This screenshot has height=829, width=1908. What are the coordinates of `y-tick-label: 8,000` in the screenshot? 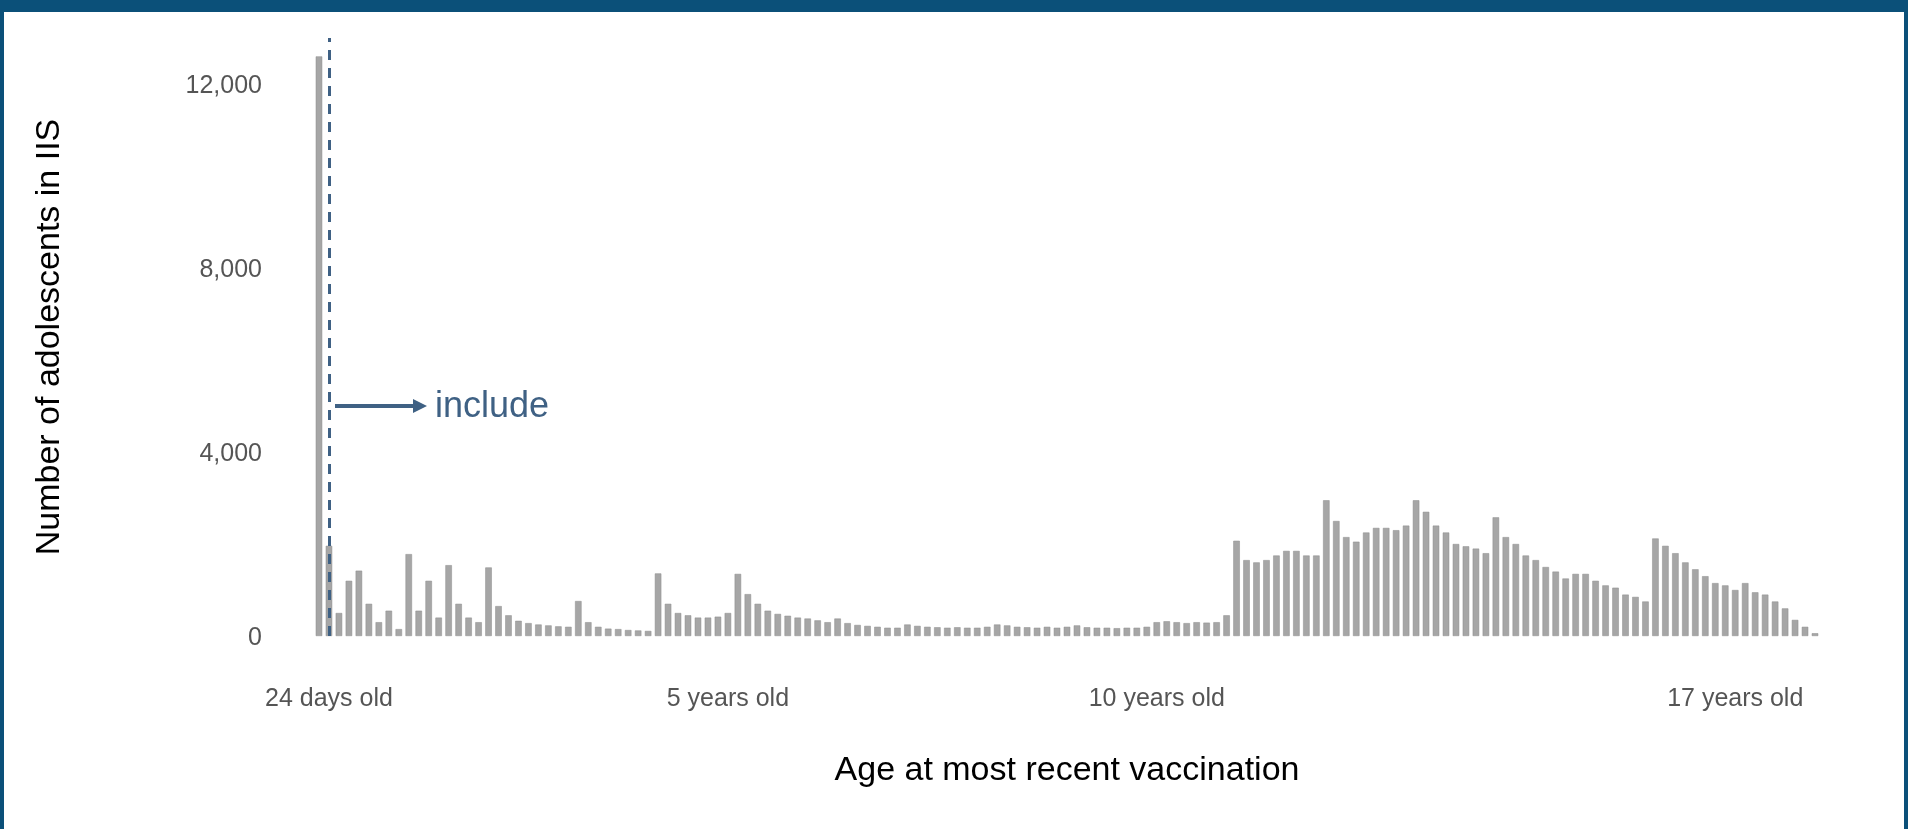 It's located at (230, 268).